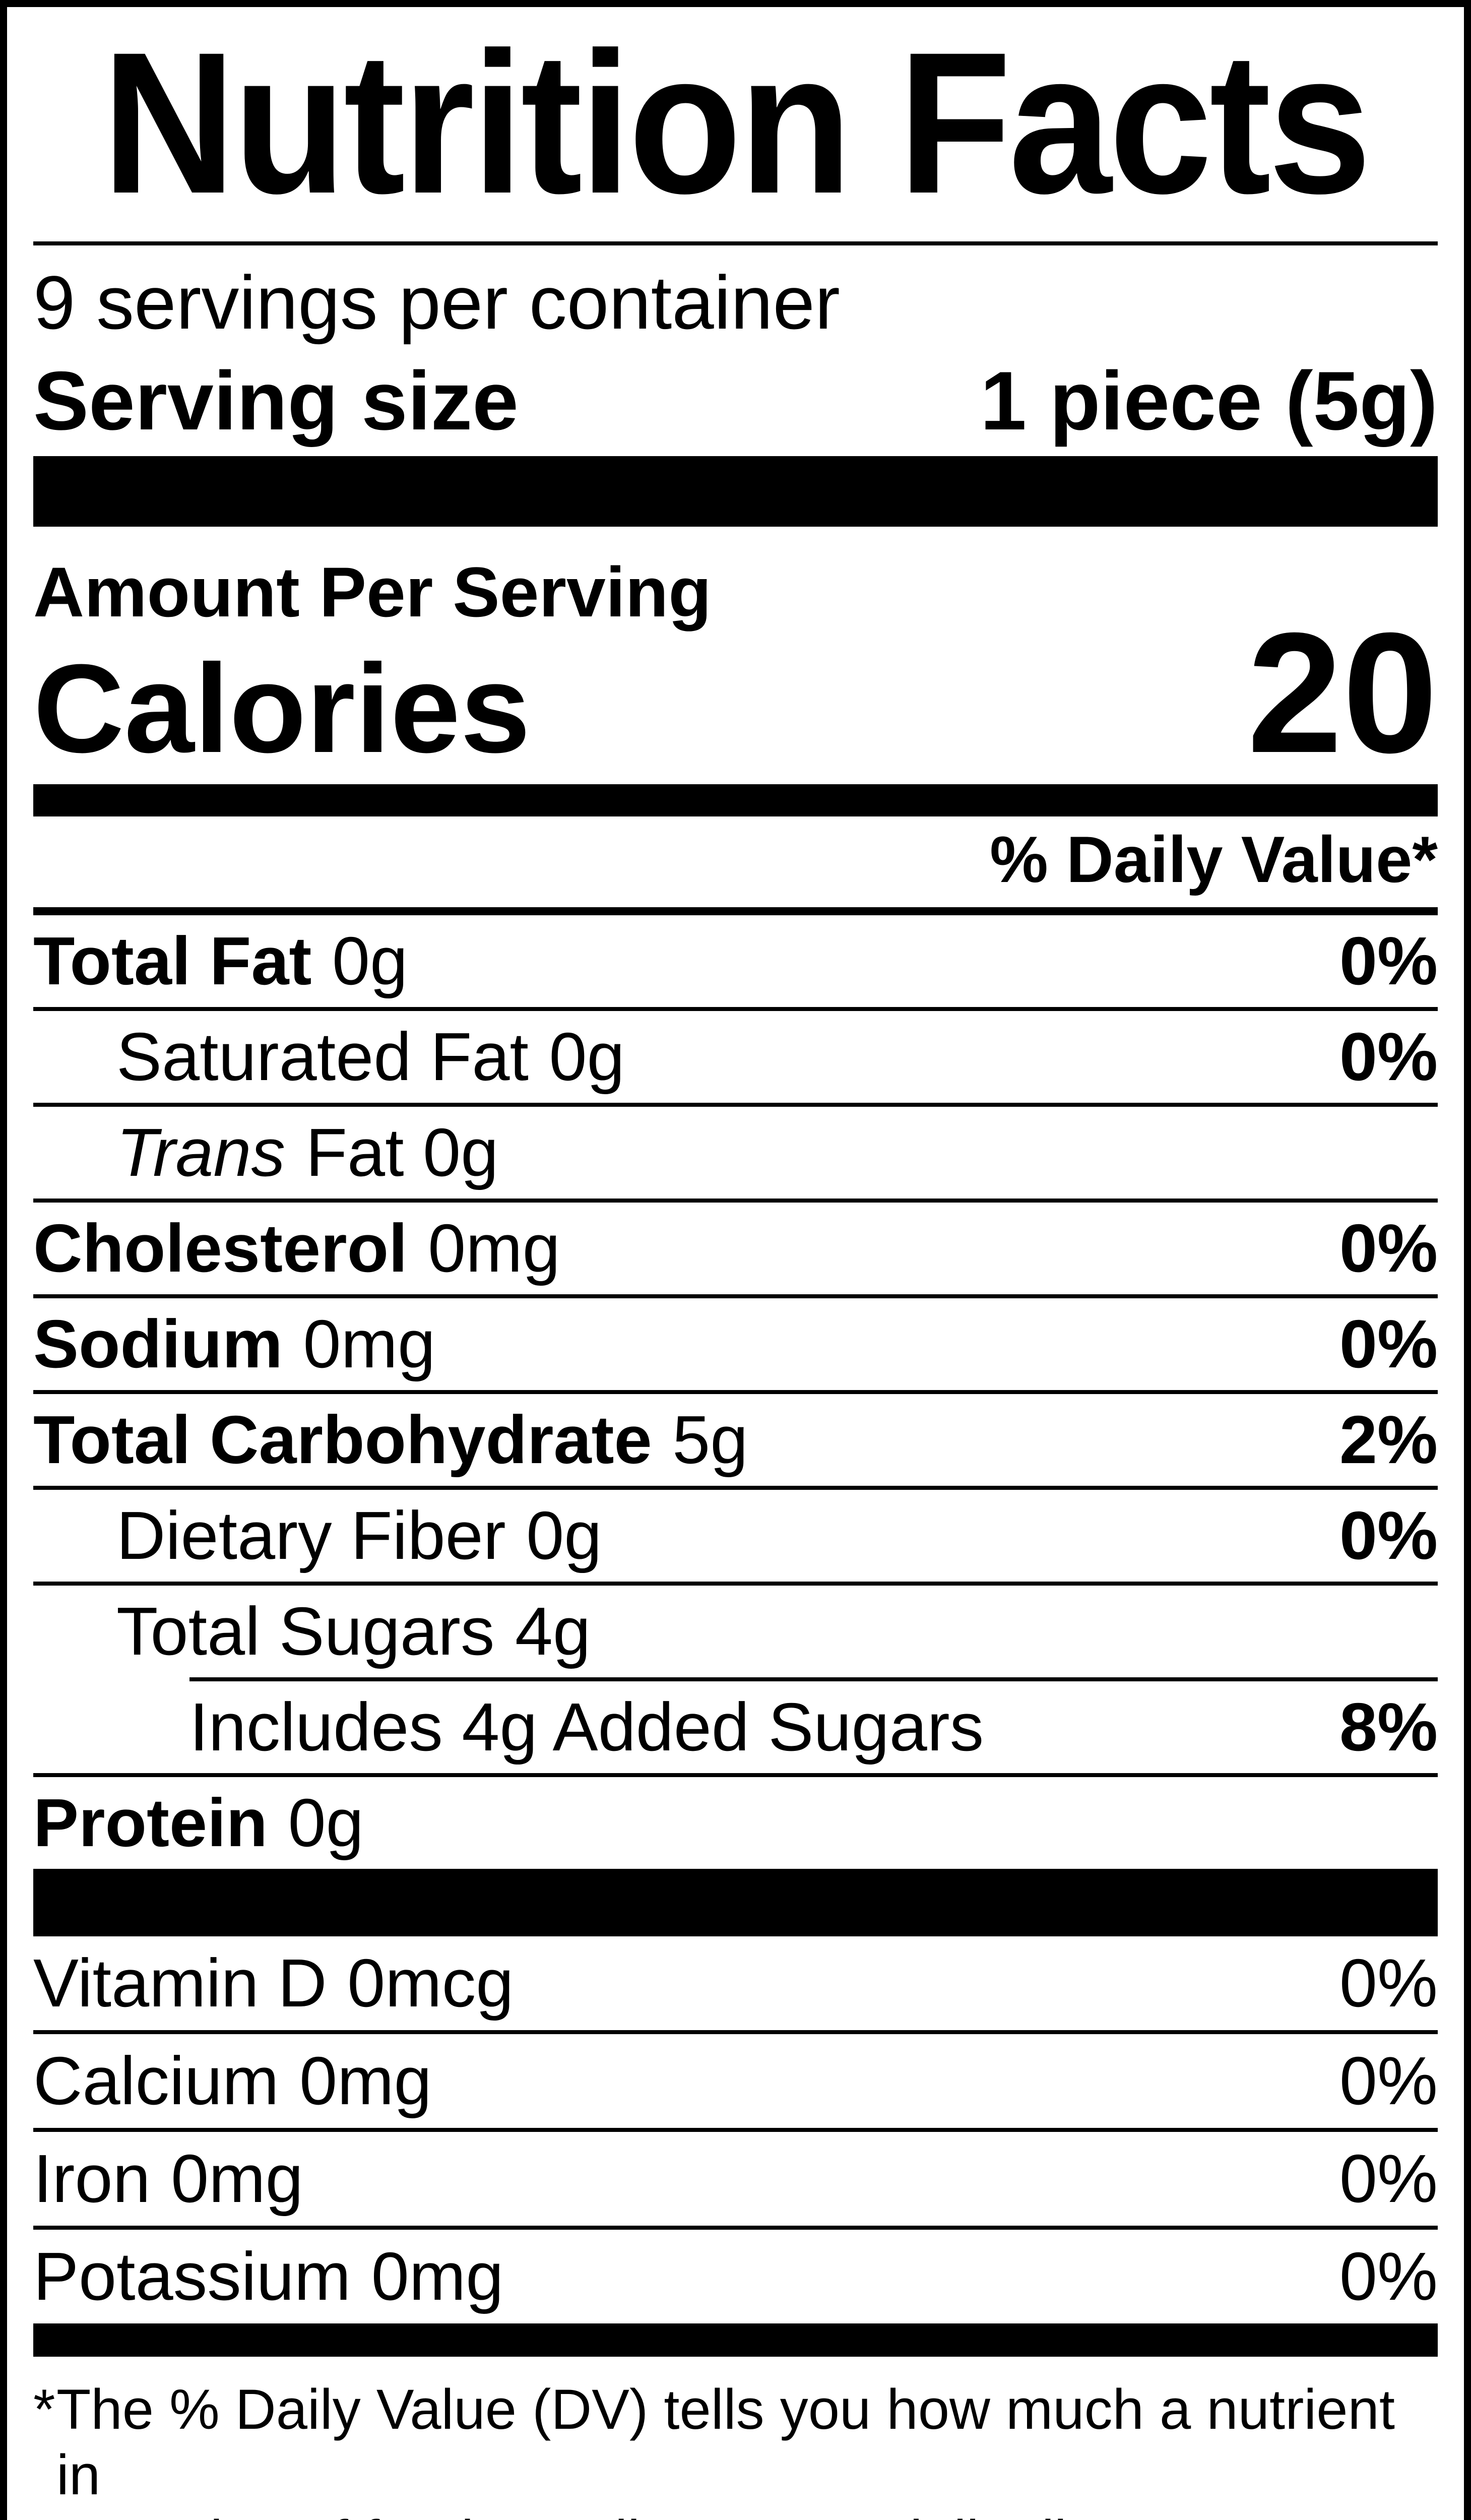  I want to click on nutrient-row-saturated-fat: Saturated Fat 0g 0%, so click(735, 1059).